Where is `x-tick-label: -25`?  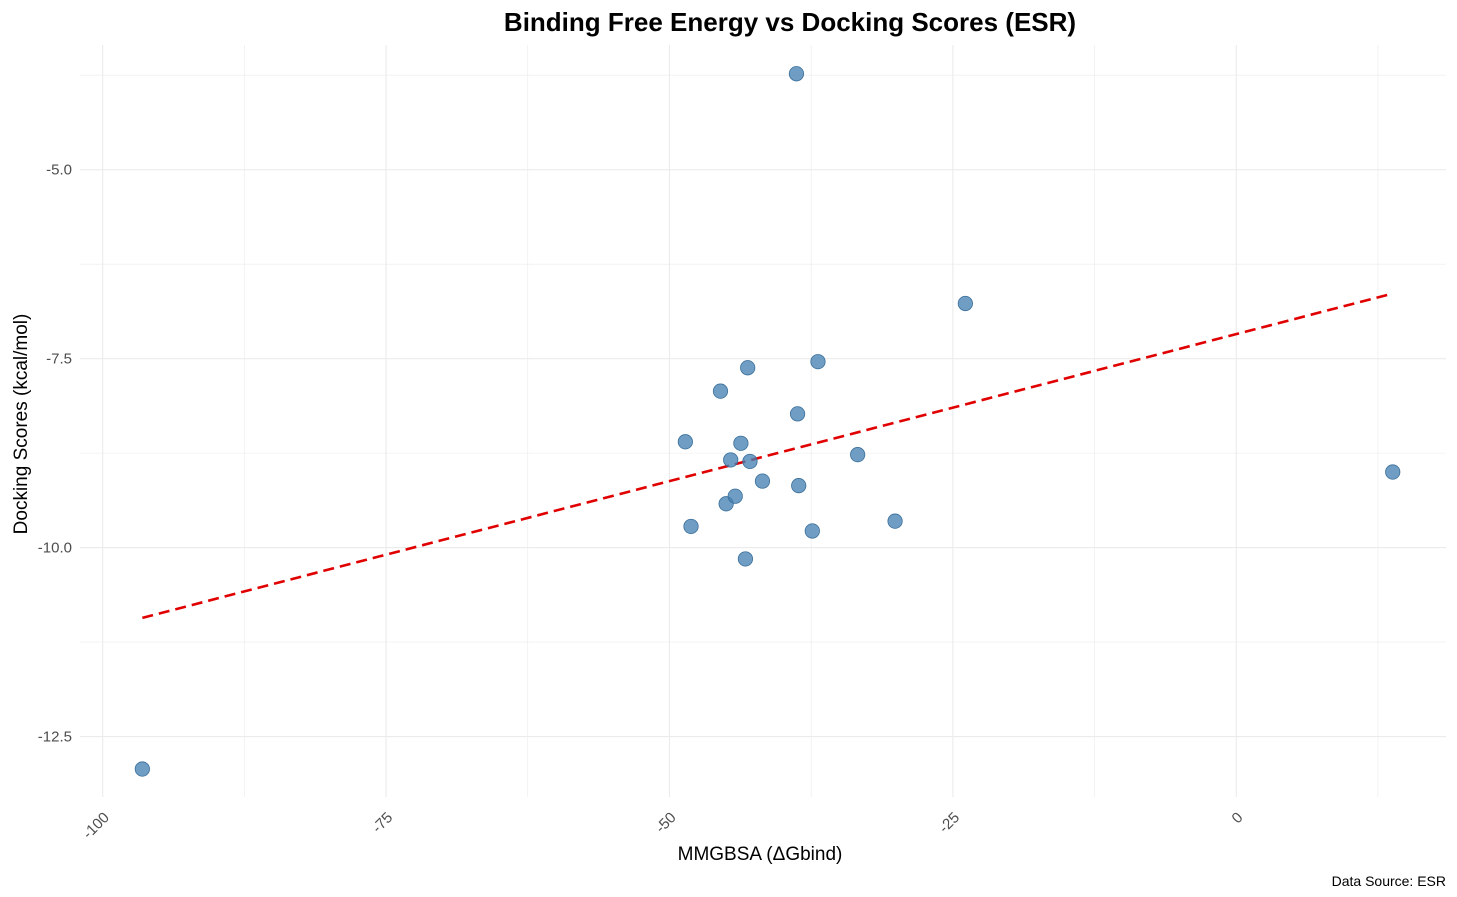 x-tick-label: -25 is located at coordinates (949, 822).